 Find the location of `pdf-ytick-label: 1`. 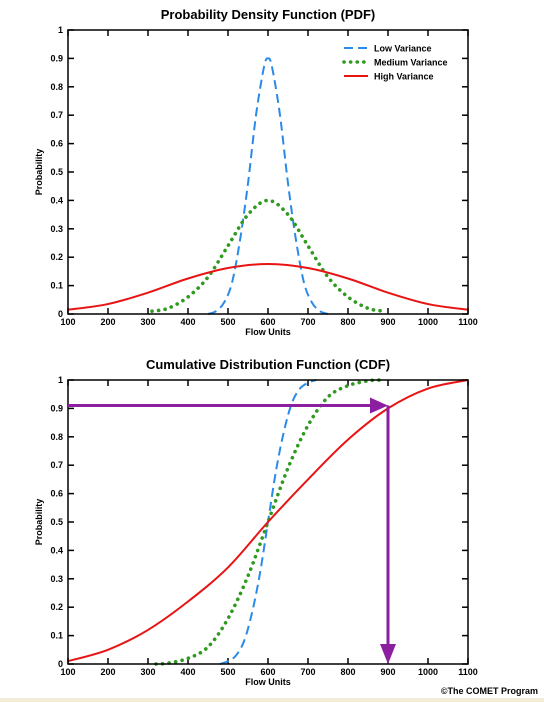

pdf-ytick-label: 1 is located at coordinates (60, 30).